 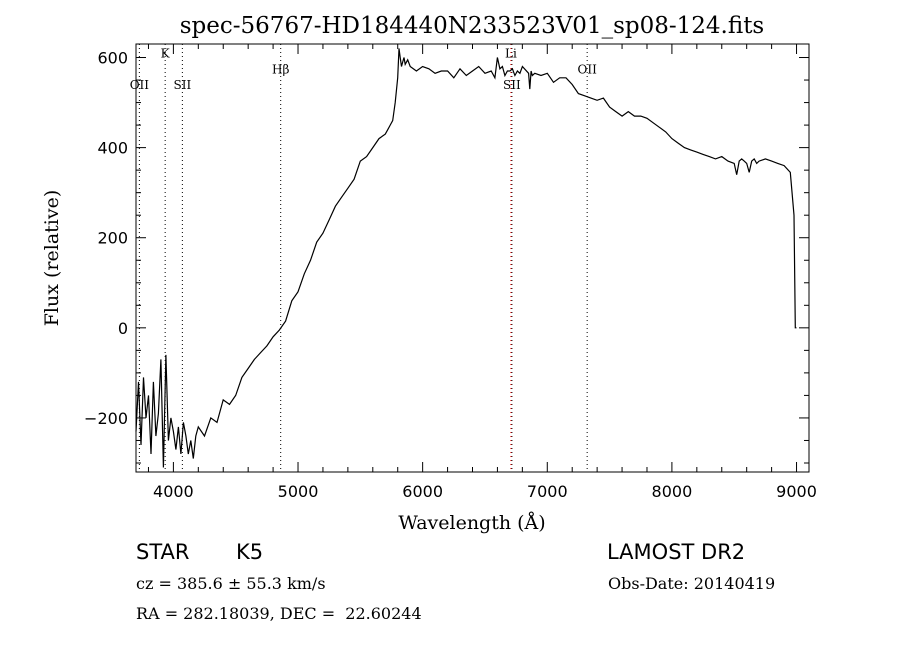 What do you see at coordinates (471, 523) in the screenshot?
I see `x-axis-title: Wavelength (Å)` at bounding box center [471, 523].